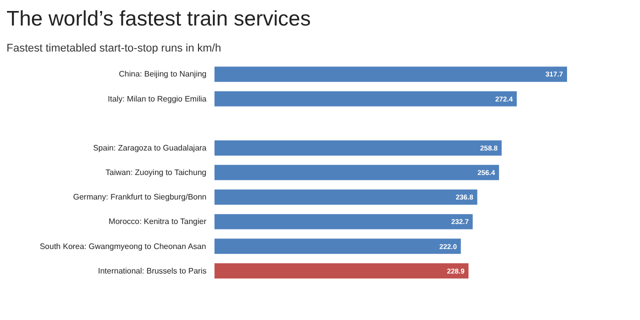 The height and width of the screenshot is (320, 640). What do you see at coordinates (156, 173) in the screenshot?
I see `y-tick-label: Taiwan: Zuoying to Taichung` at bounding box center [156, 173].